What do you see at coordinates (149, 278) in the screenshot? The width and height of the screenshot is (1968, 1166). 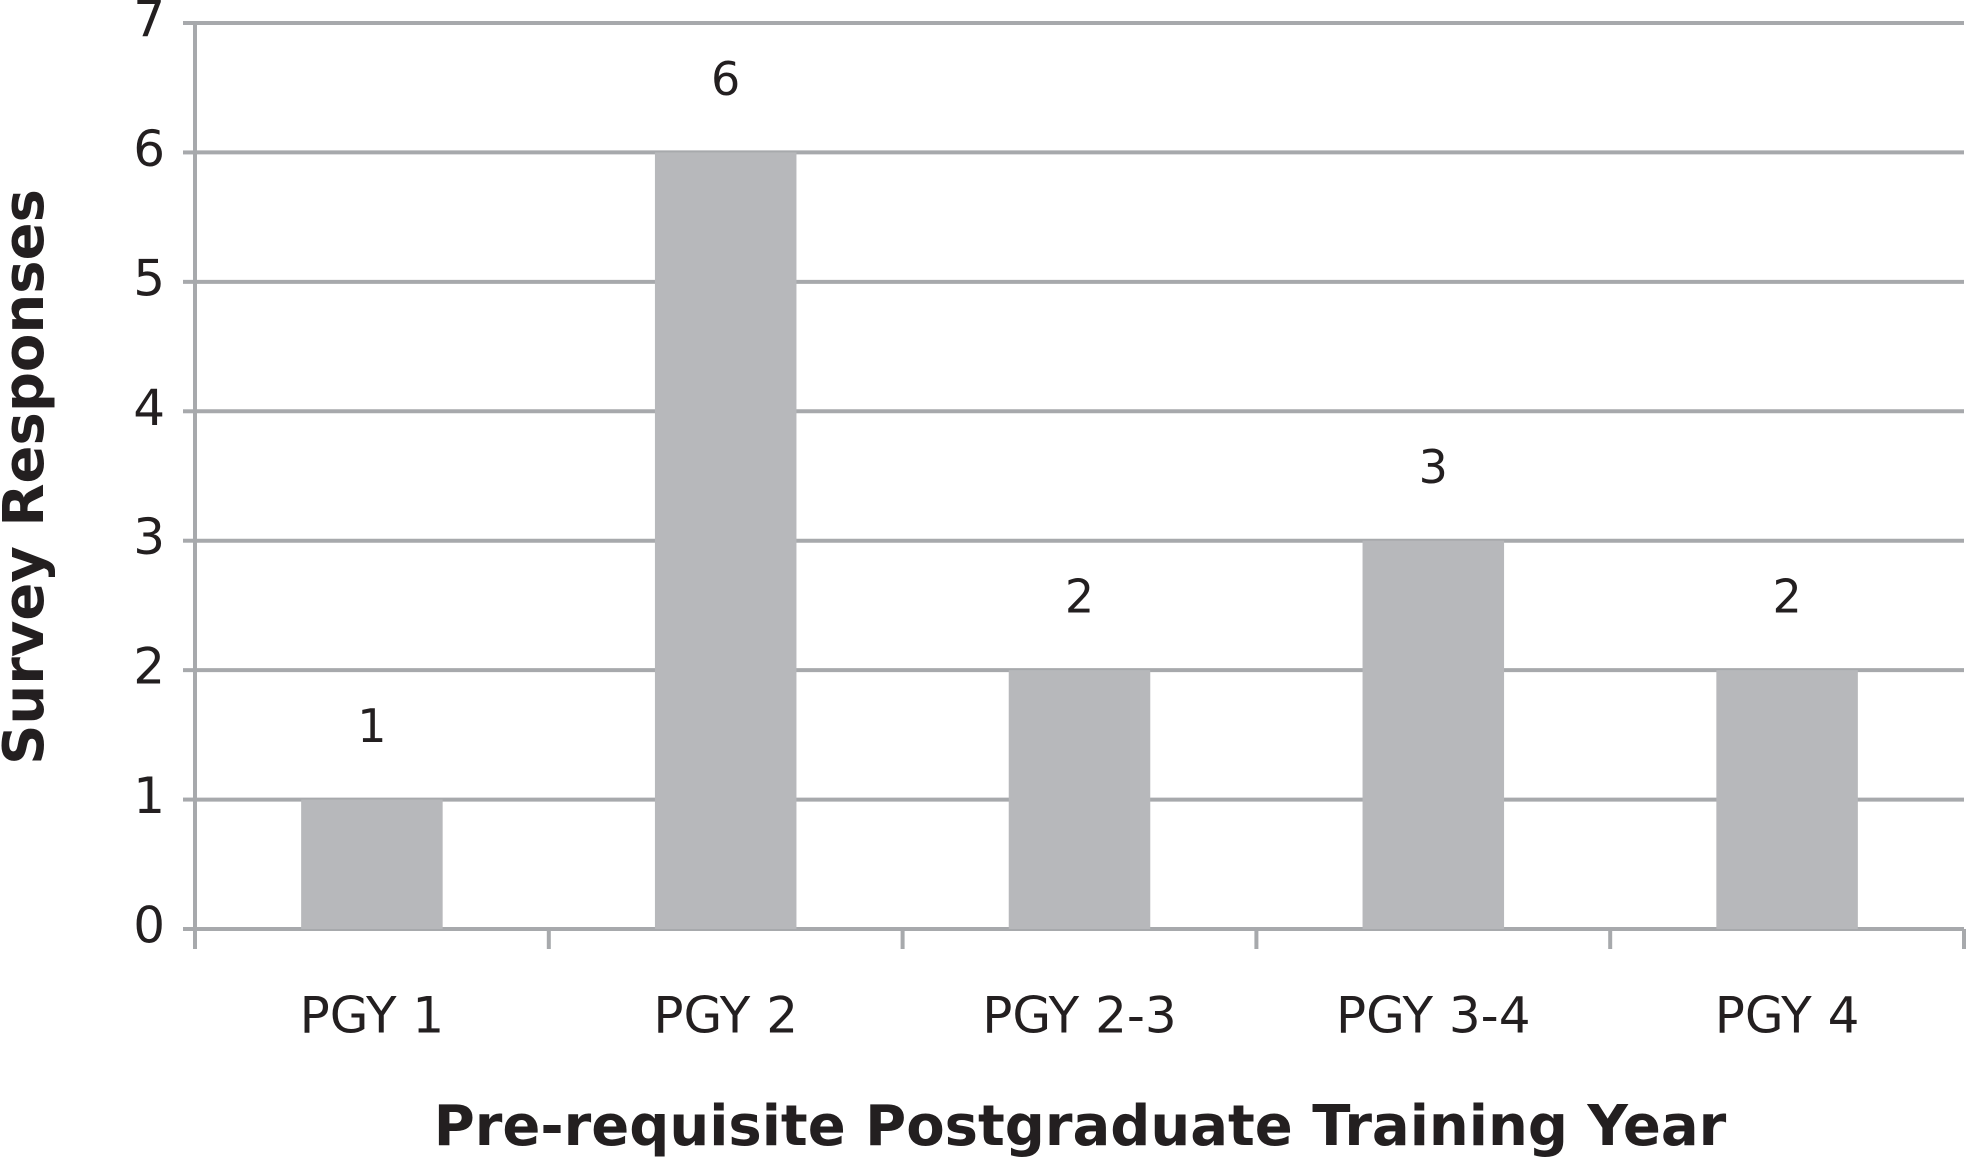 I see `y-tick-label: 5` at bounding box center [149, 278].